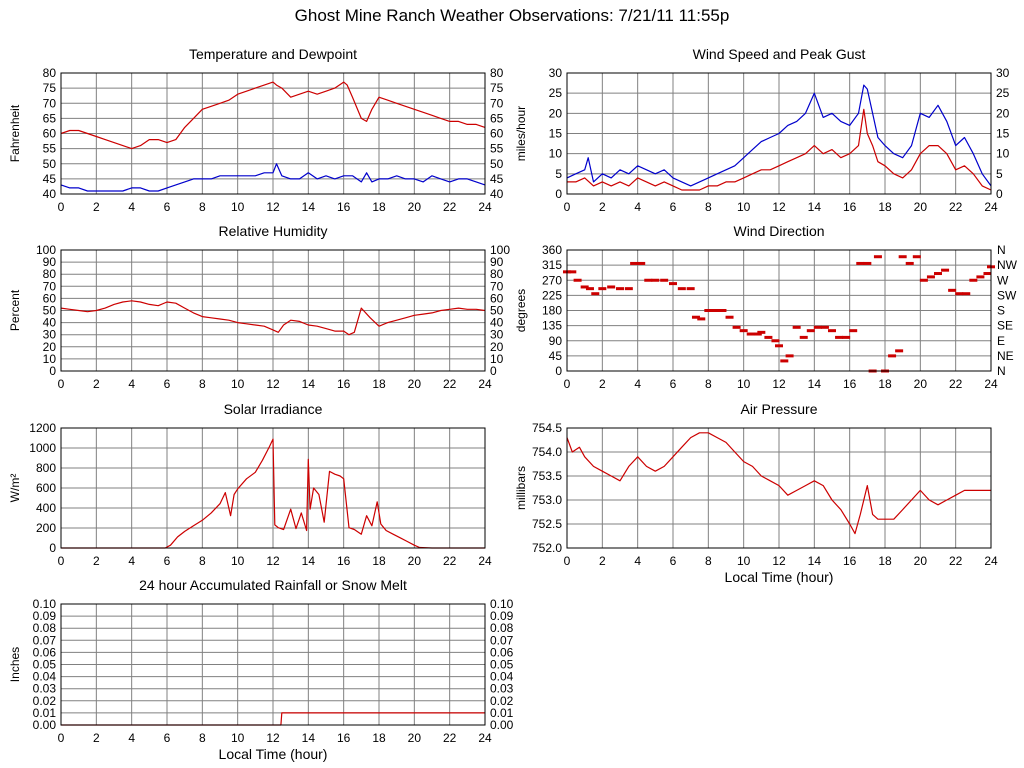 This screenshot has width=1024, height=768. I want to click on y-tick-label: 45, so click(556, 356).